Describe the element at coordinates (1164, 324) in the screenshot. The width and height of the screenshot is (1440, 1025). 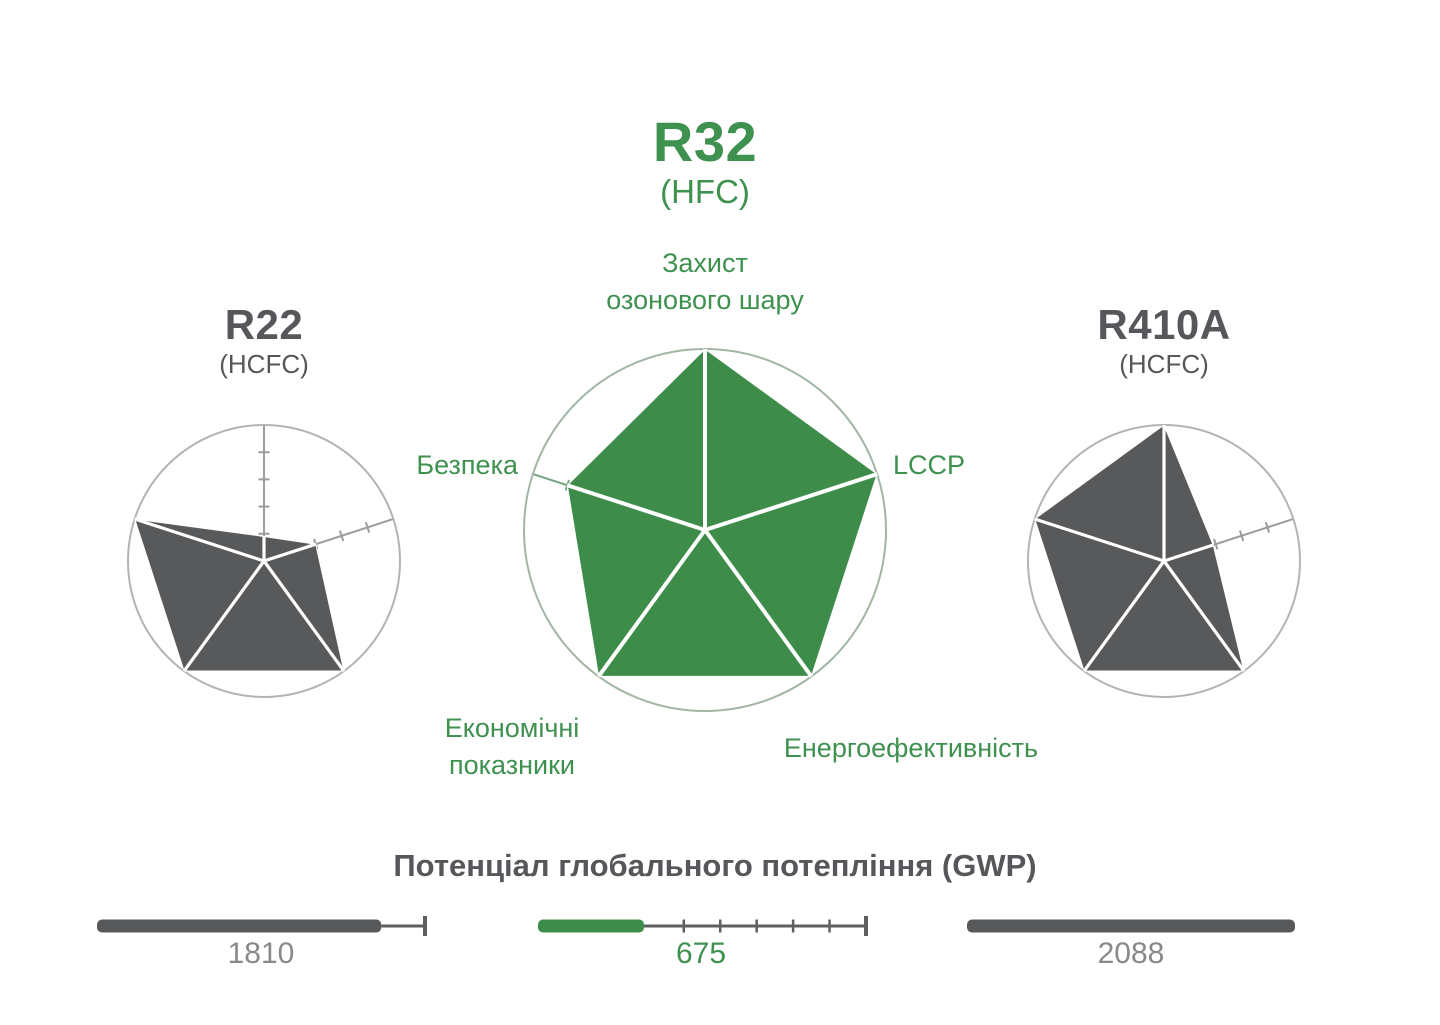
I see `r410a-title: R410A` at that location.